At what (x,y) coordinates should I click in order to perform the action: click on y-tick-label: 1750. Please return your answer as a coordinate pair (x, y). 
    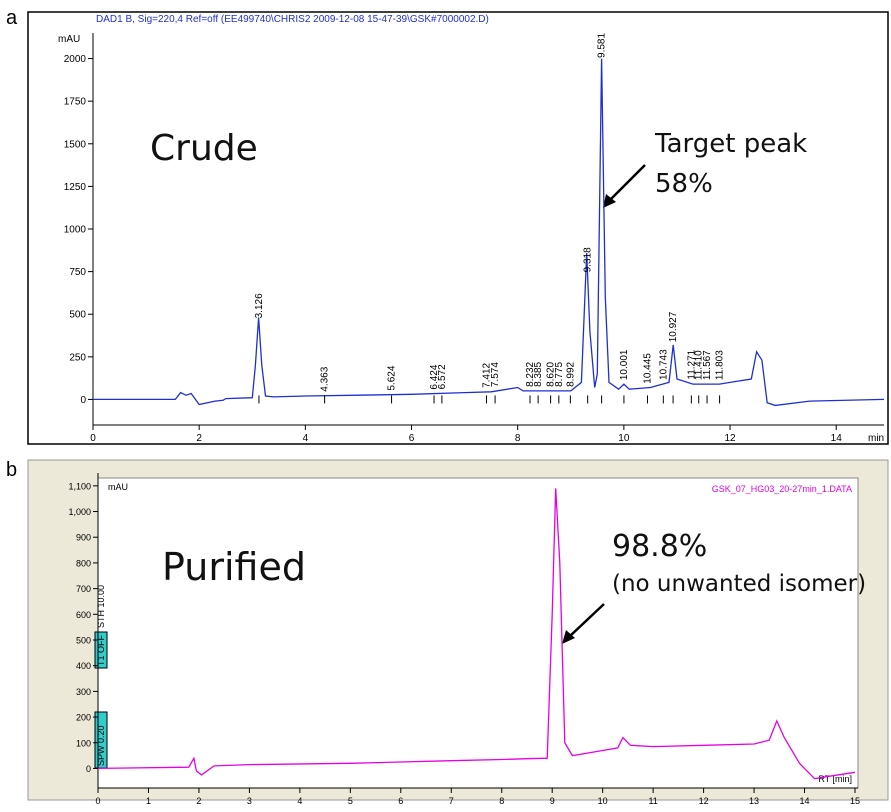
    Looking at the image, I should click on (75, 102).